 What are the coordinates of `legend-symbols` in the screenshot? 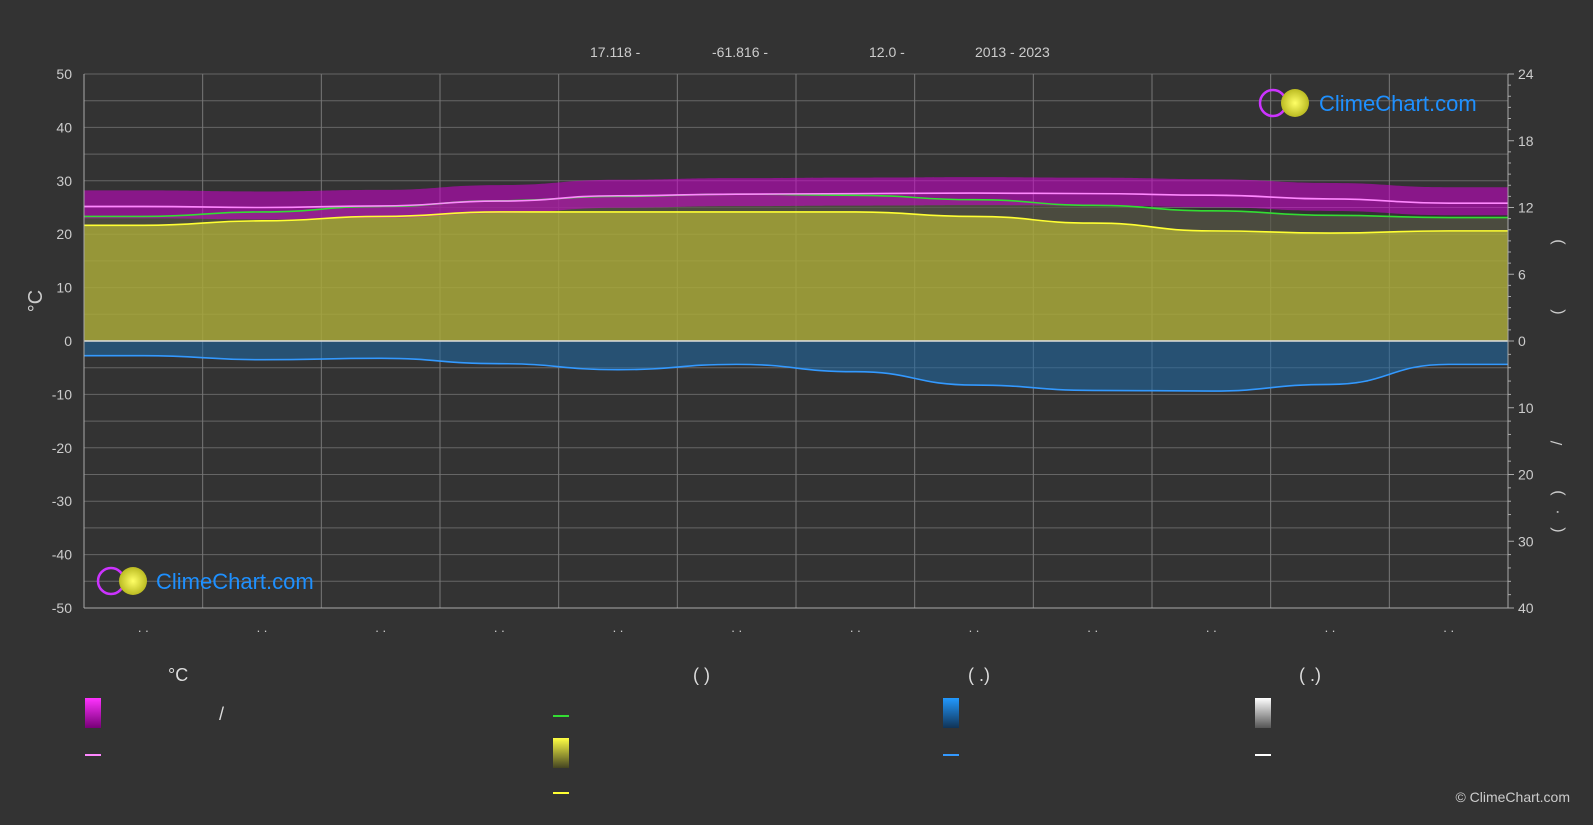 It's located at (678, 746).